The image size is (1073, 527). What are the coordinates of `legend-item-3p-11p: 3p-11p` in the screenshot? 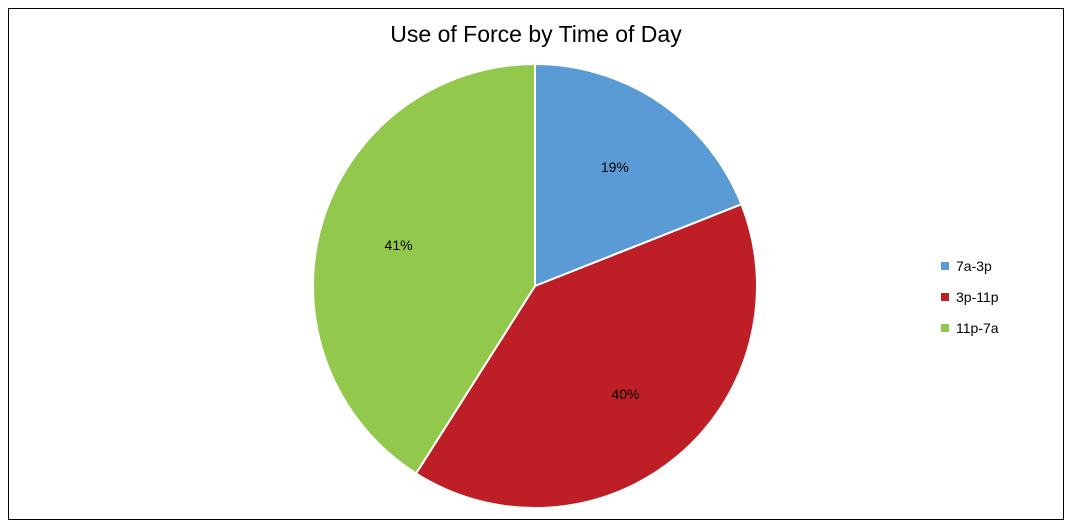 It's located at (970, 296).